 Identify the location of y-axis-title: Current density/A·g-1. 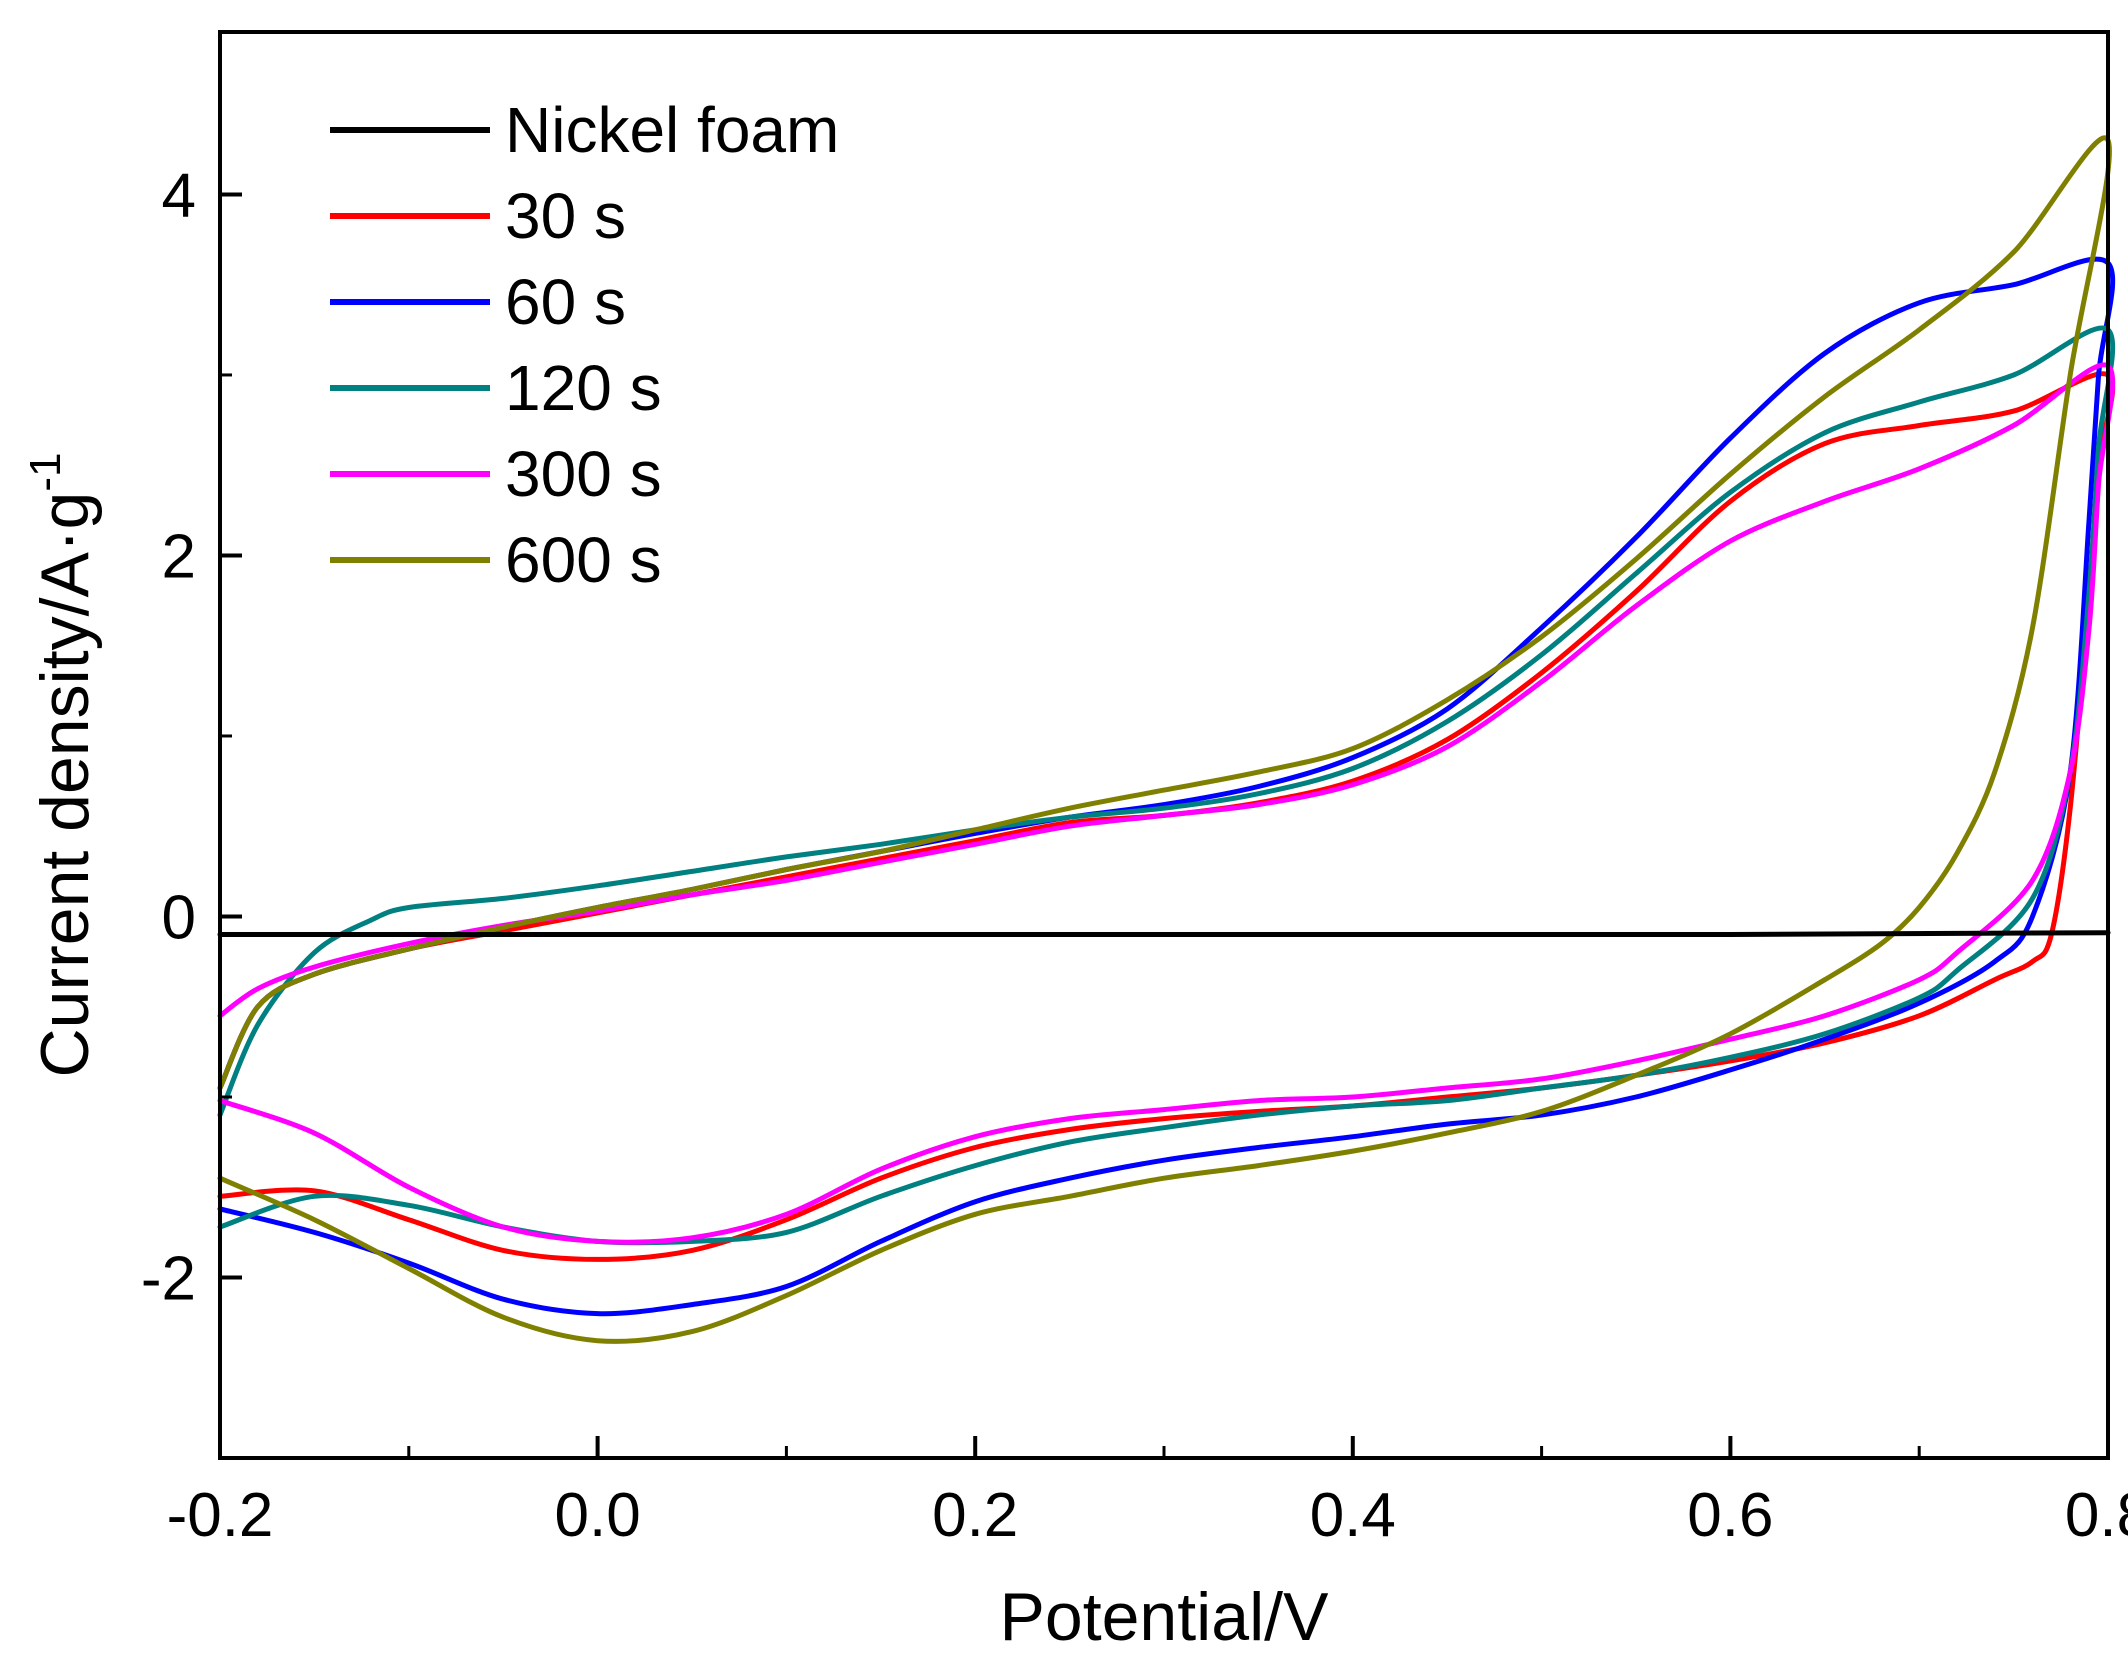
(62, 765).